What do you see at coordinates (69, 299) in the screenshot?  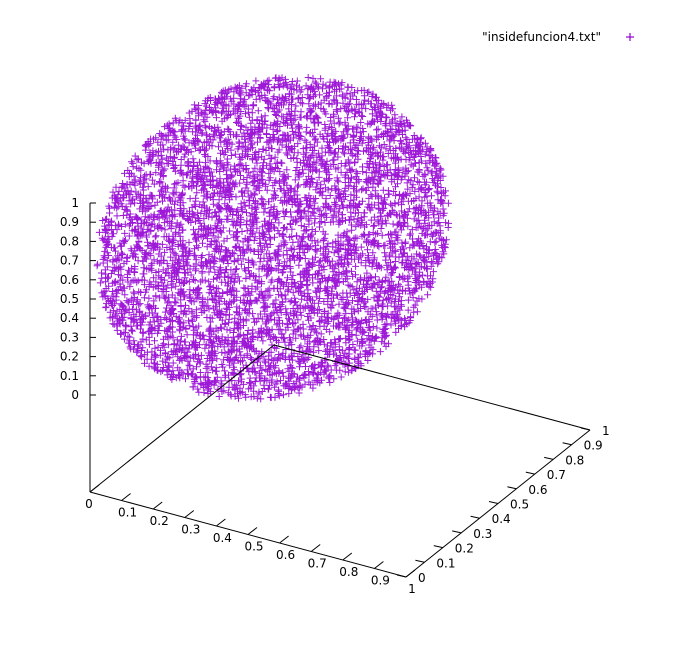 I see `z-tick-label: 0.5` at bounding box center [69, 299].